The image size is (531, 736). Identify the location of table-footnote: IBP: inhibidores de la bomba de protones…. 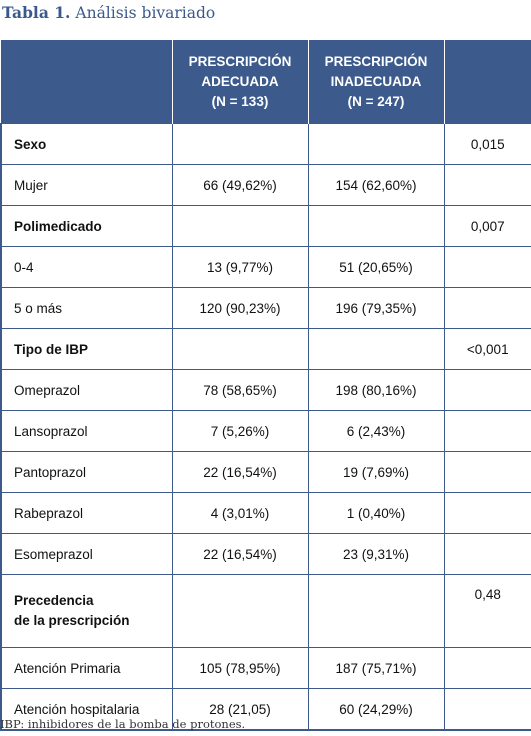
(123, 724).